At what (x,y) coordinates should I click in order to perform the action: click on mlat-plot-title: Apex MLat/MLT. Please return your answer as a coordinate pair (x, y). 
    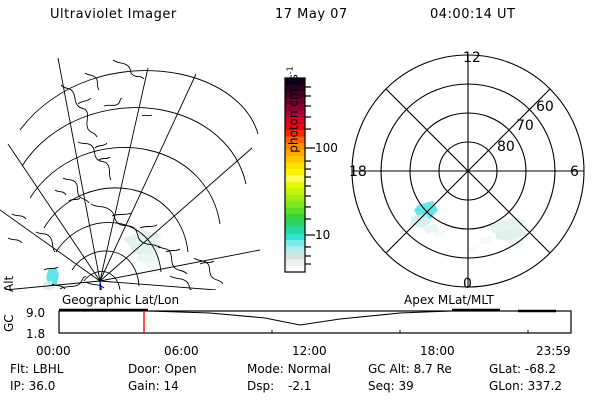
    Looking at the image, I should click on (449, 300).